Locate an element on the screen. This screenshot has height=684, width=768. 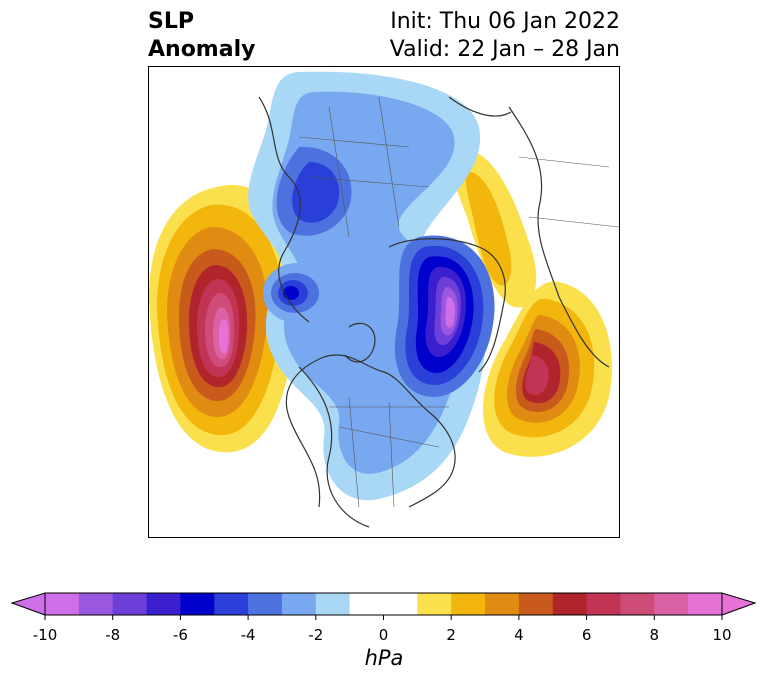
colorbar-tick-label: -6 is located at coordinates (180, 635).